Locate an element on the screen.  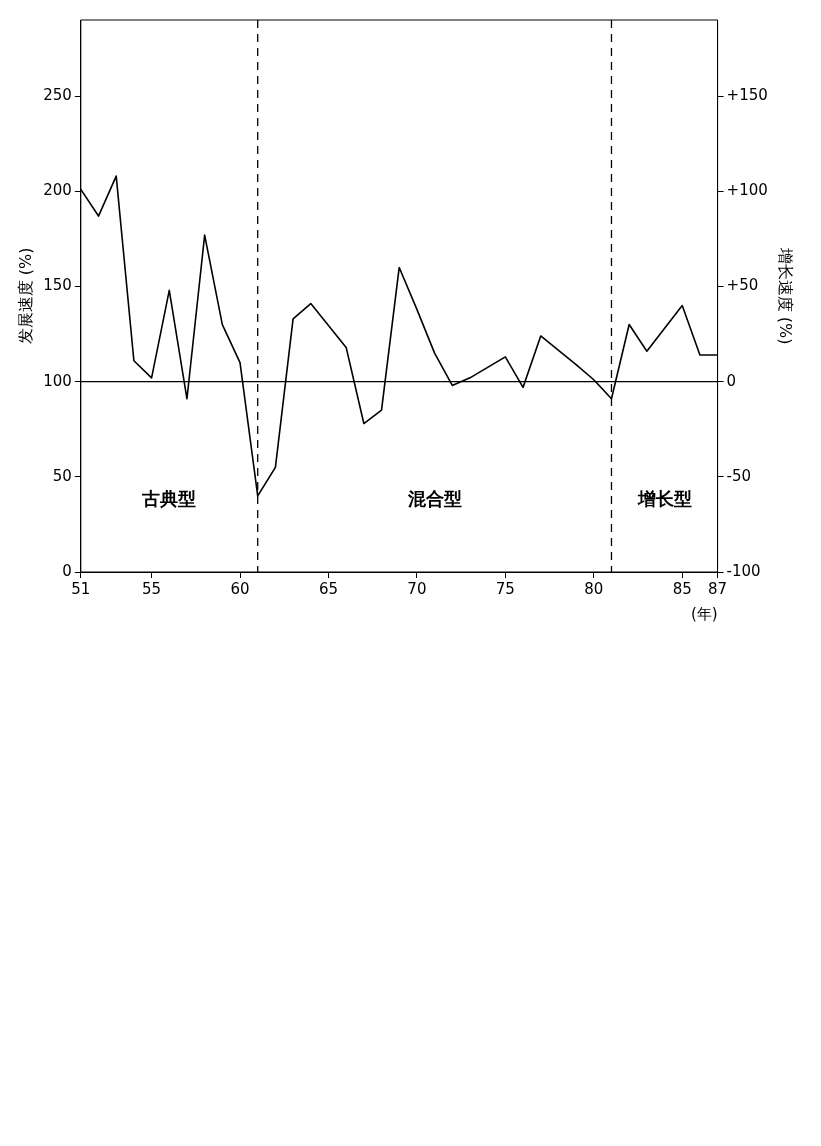
x-tick-label: 87 is located at coordinates (718, 588).